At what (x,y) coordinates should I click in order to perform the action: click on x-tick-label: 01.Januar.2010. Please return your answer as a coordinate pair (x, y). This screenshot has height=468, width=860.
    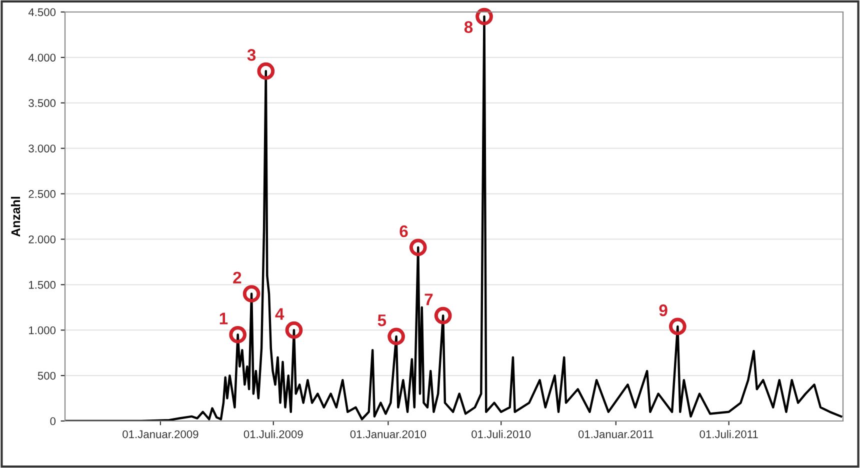
    Looking at the image, I should click on (388, 434).